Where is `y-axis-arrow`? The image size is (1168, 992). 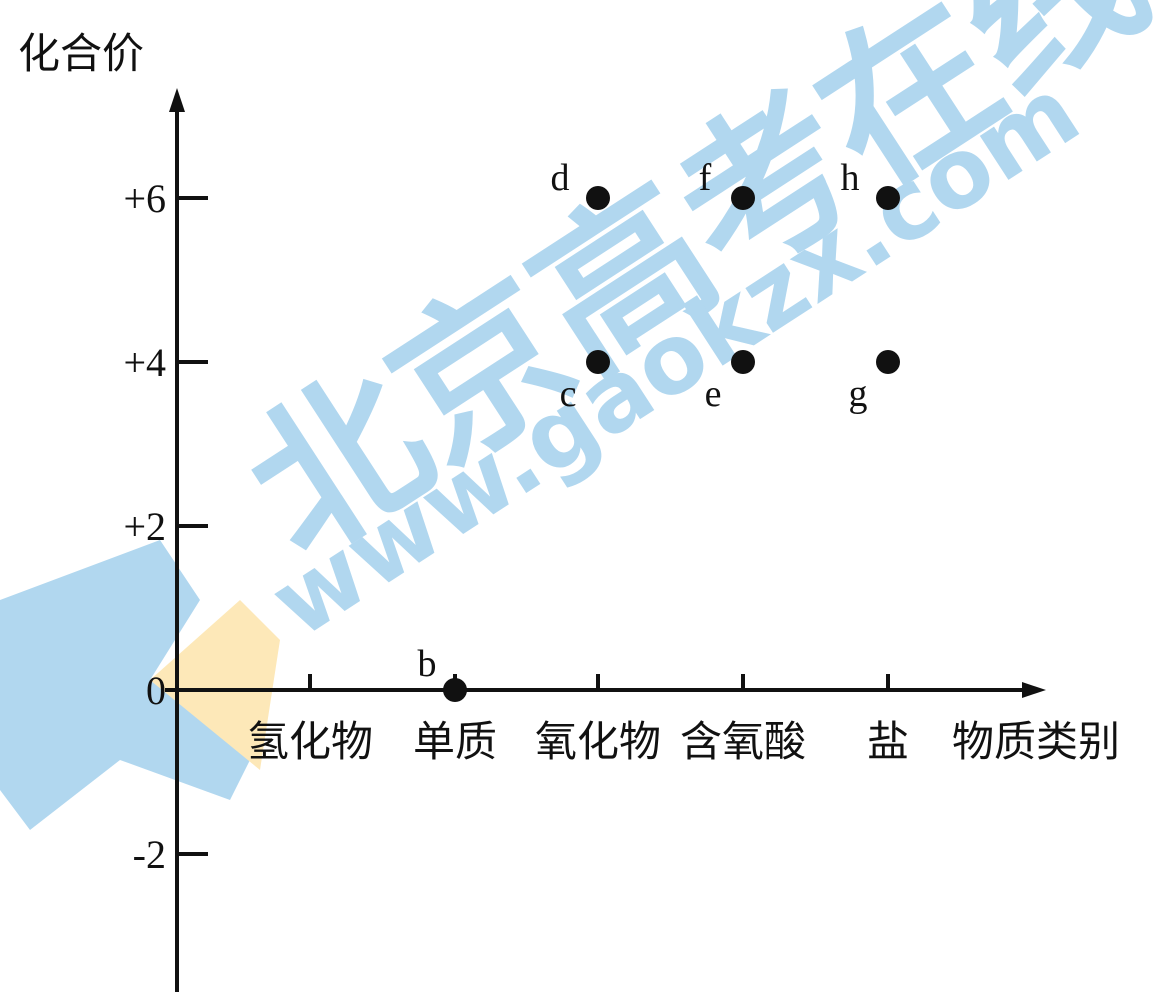
y-axis-arrow is located at coordinates (177, 100).